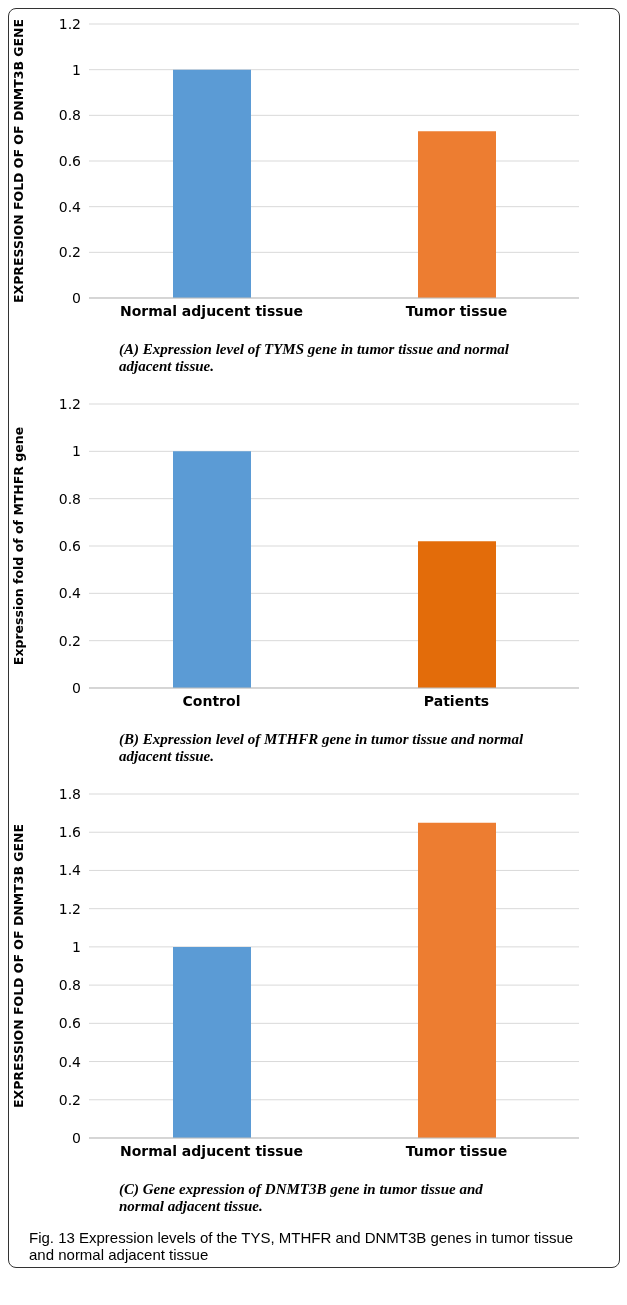 This screenshot has width=627, height=1305. I want to click on x-tick-label: Control, so click(211, 700).